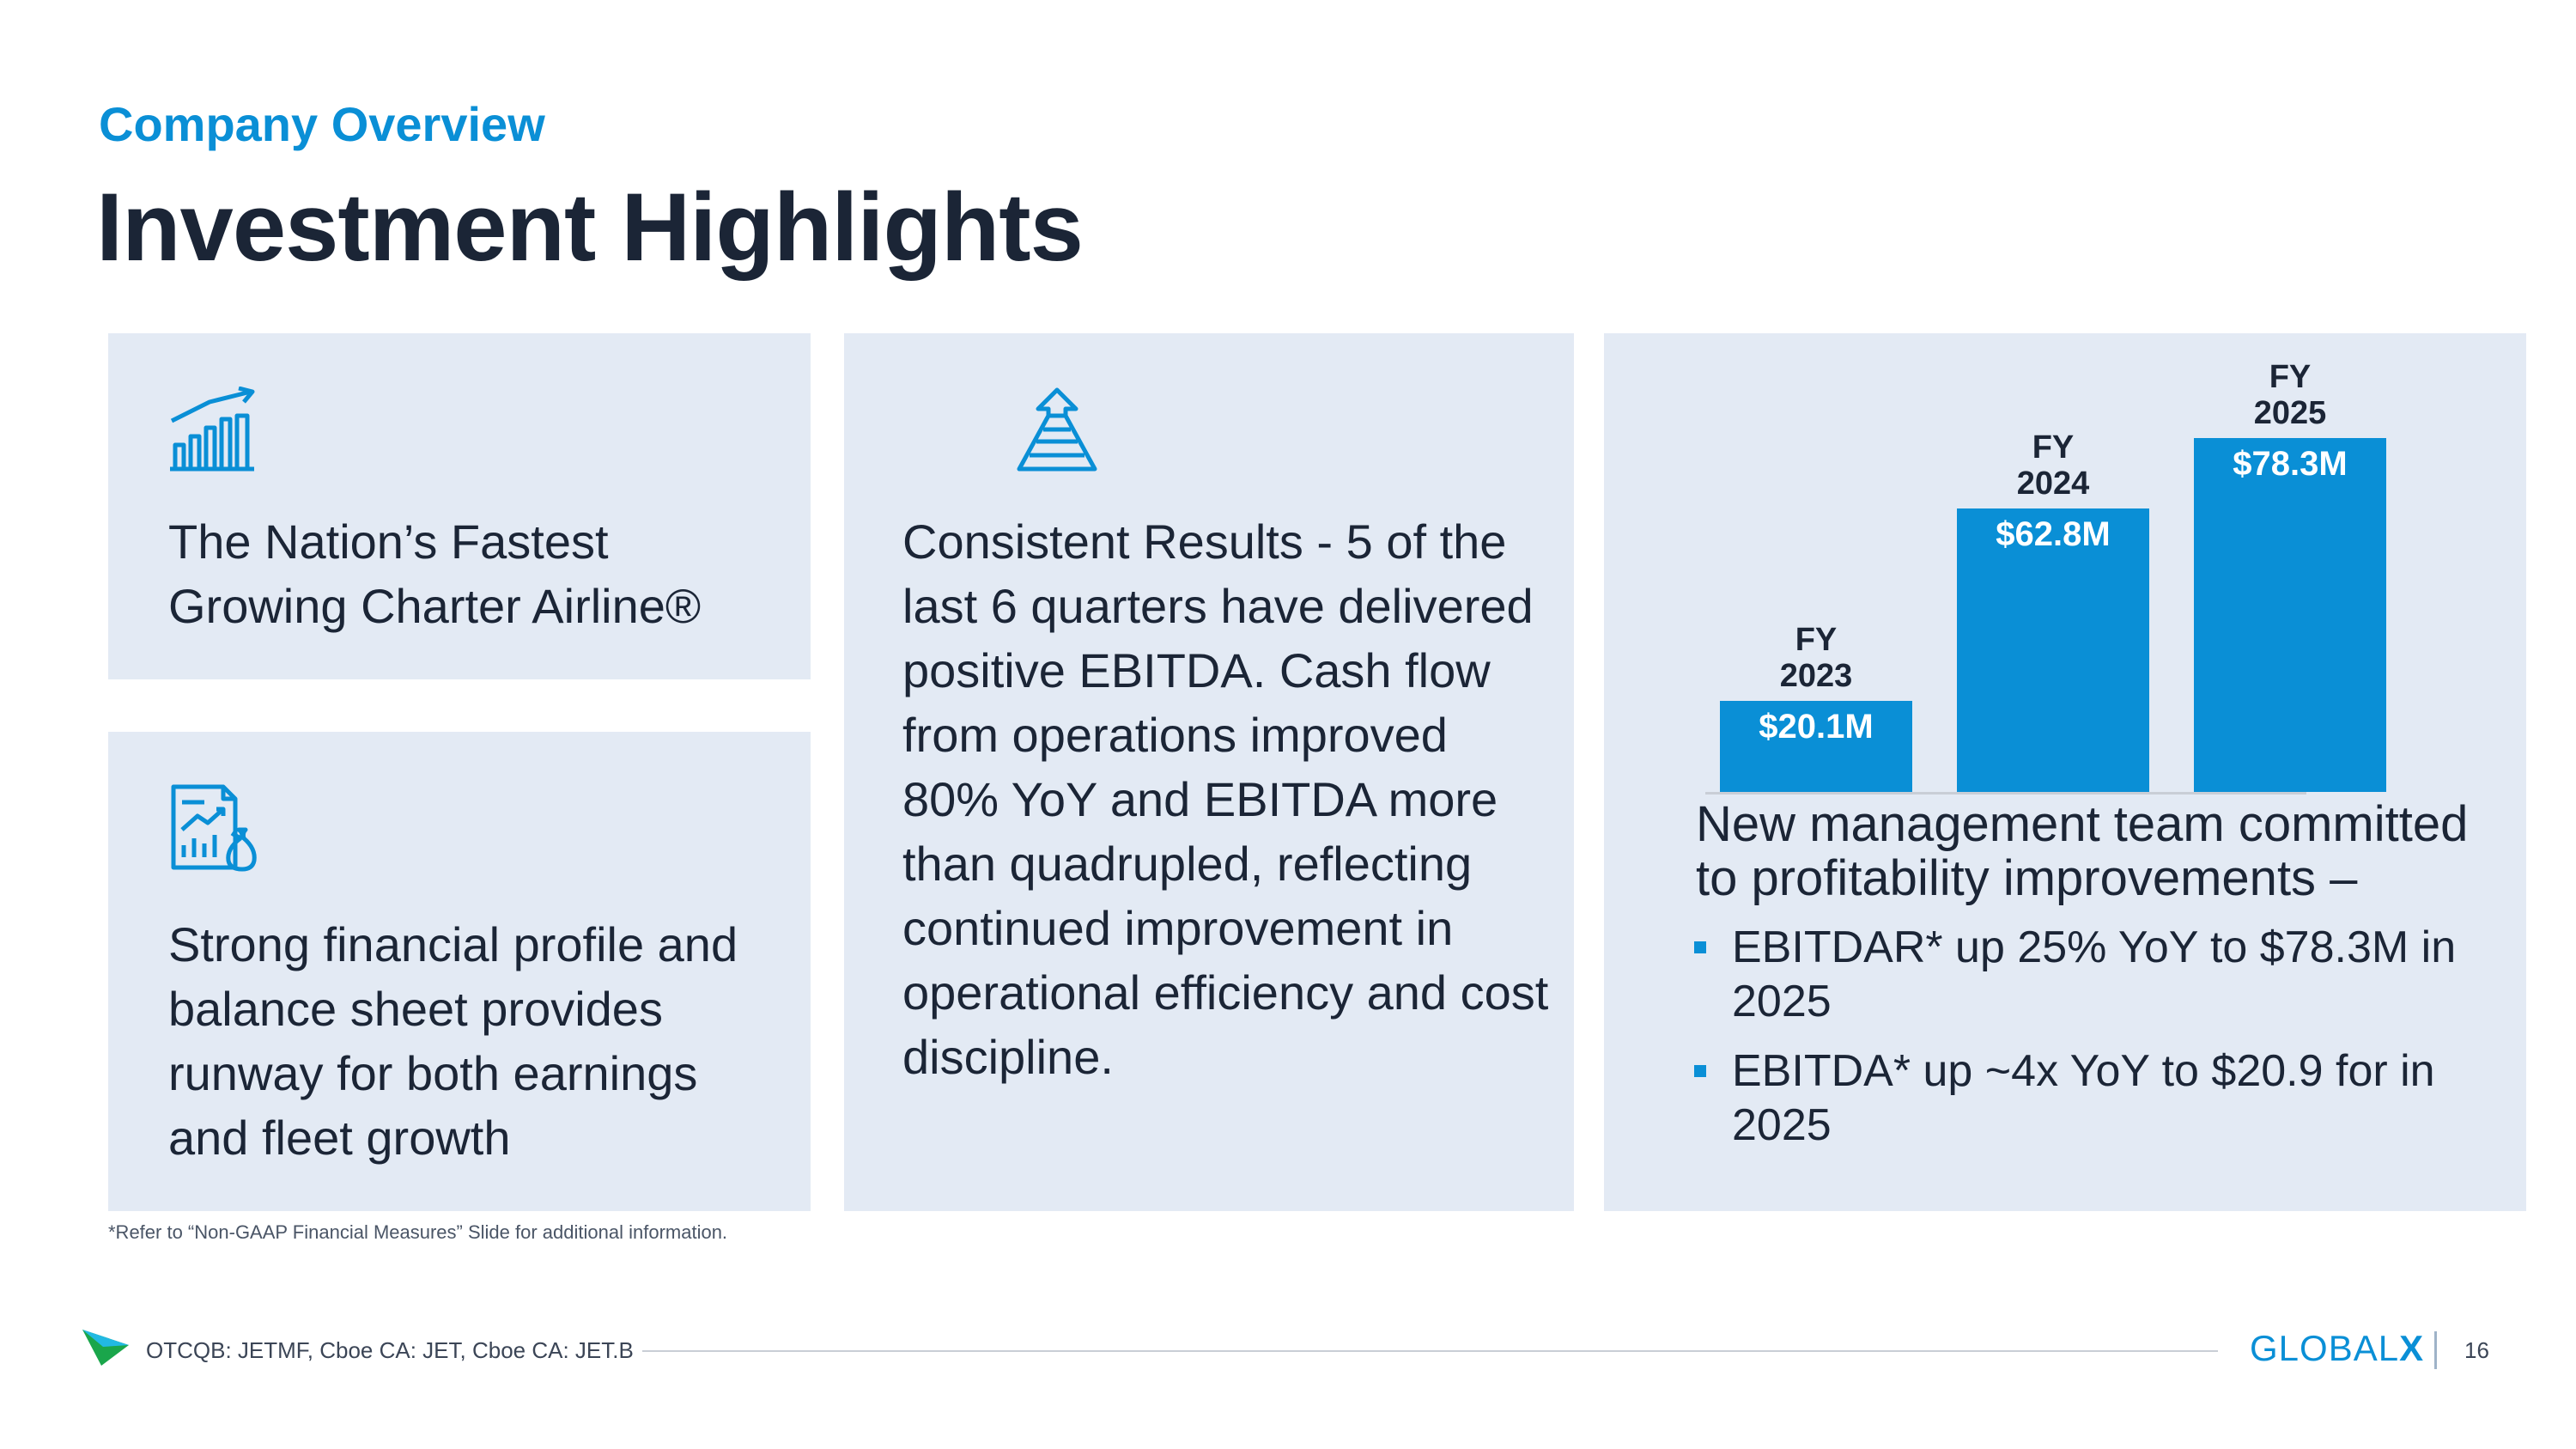 This screenshot has height=1449, width=2576. What do you see at coordinates (213, 429) in the screenshot?
I see `bar-chart-growth-icon` at bounding box center [213, 429].